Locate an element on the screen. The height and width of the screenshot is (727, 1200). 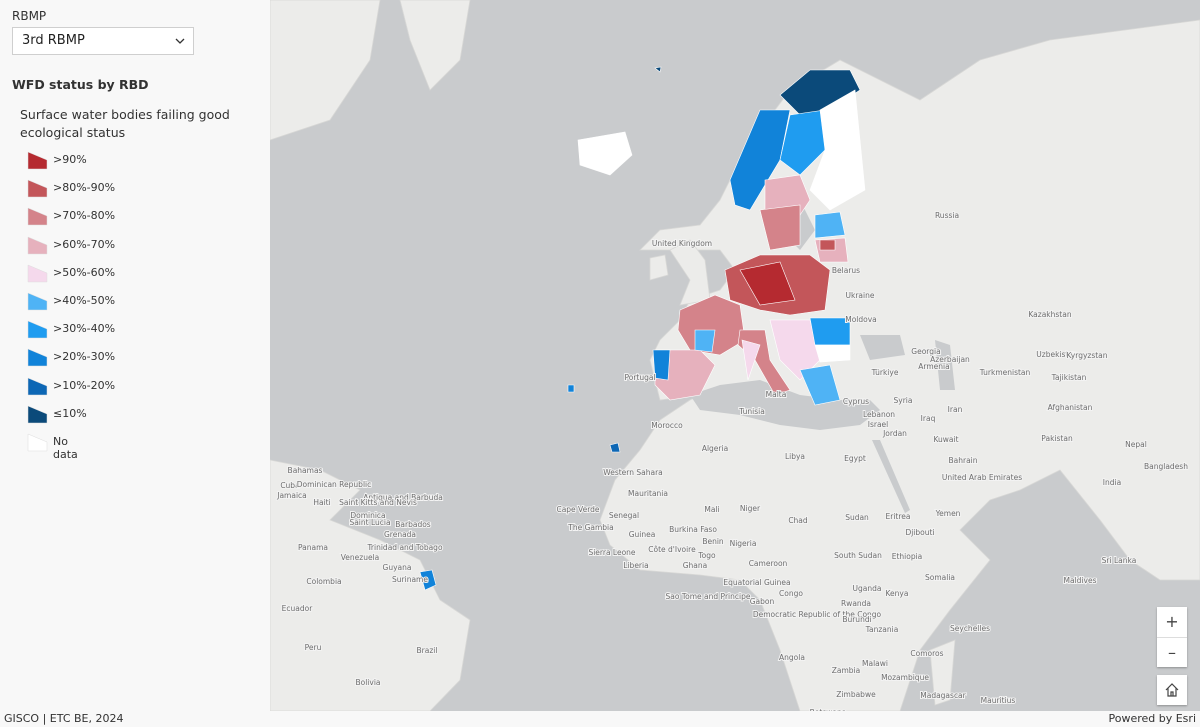
map-label: Iraq is located at coordinates (928, 418).